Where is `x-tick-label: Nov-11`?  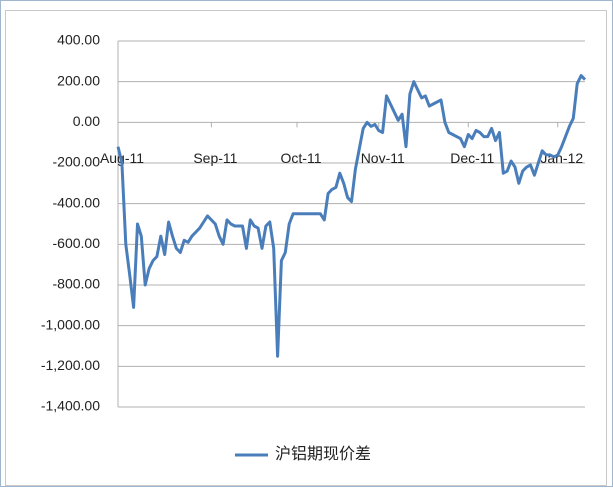 x-tick-label: Nov-11 is located at coordinates (383, 158).